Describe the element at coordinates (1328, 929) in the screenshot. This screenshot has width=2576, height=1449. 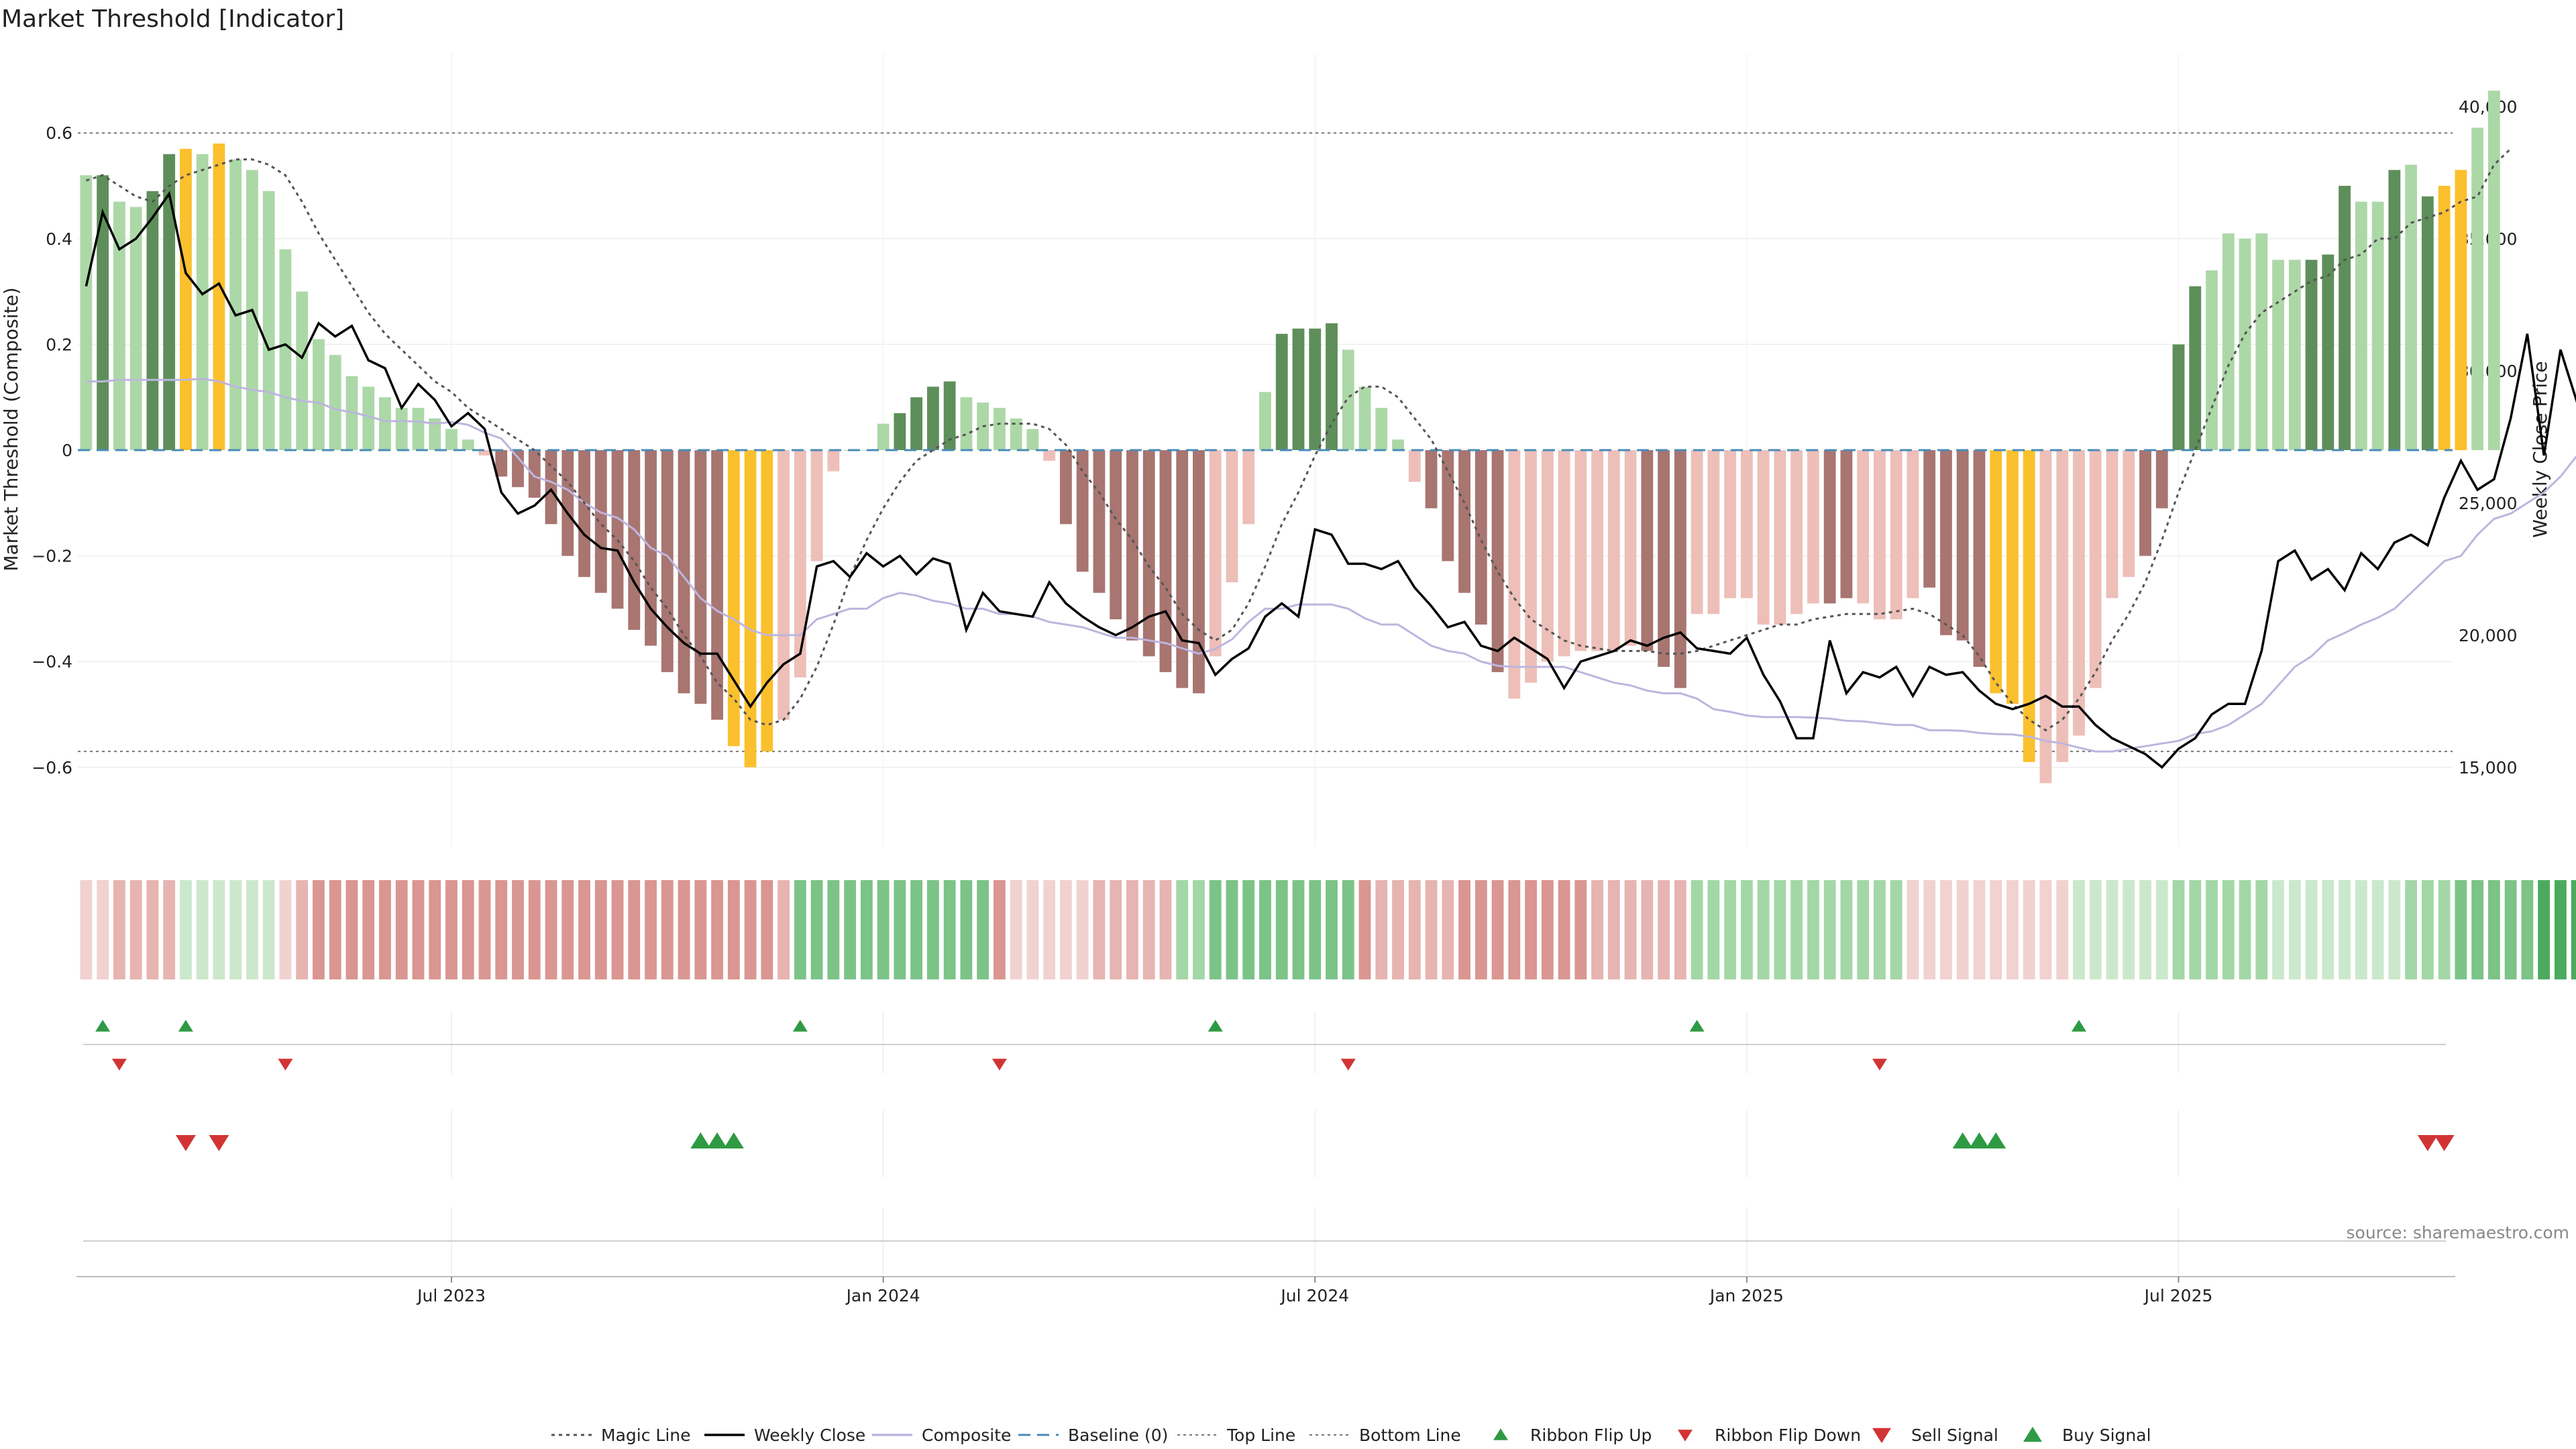
I see `ribbon-panel` at that location.